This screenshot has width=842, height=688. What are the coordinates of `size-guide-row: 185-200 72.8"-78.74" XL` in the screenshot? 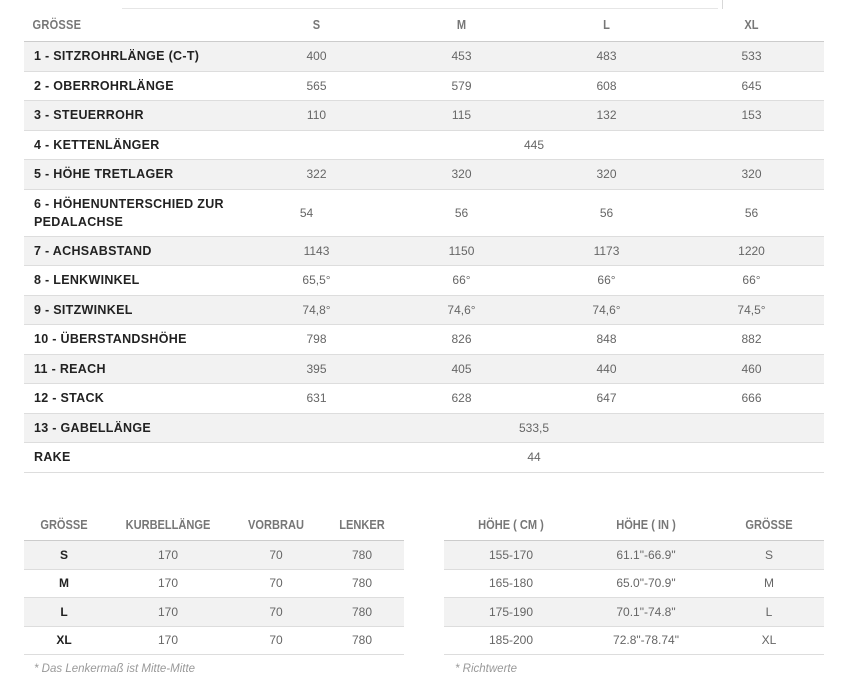 It's located at (634, 641).